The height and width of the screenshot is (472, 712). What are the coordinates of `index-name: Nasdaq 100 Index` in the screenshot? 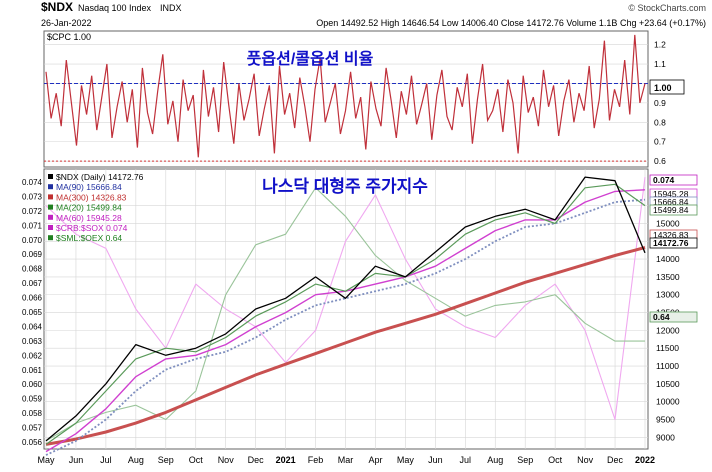 It's located at (115, 8).